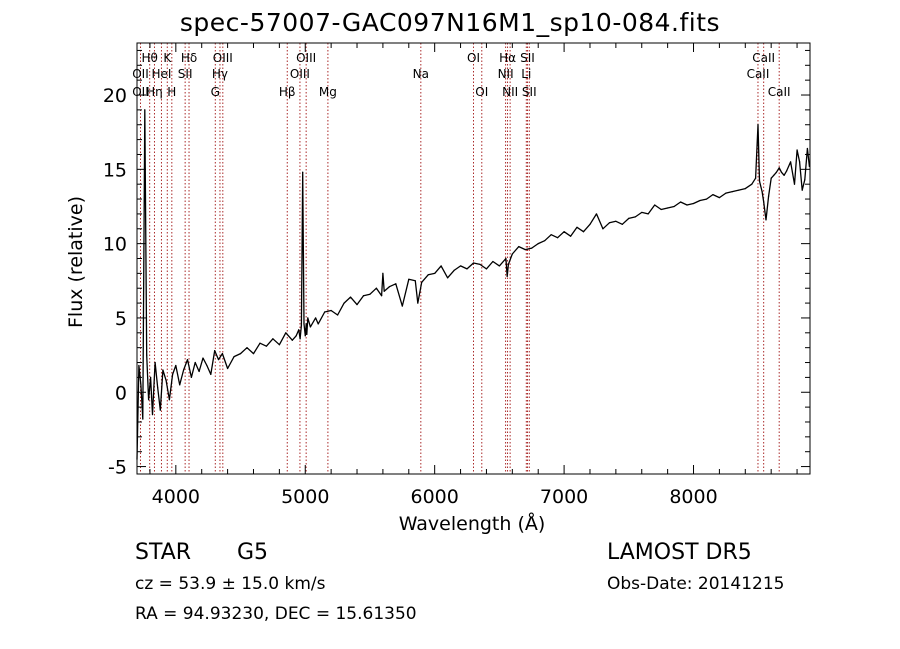 Image resolution: width=900 pixels, height=649 pixels. Describe the element at coordinates (117, 468) in the screenshot. I see `y-tick-label: -5` at that location.